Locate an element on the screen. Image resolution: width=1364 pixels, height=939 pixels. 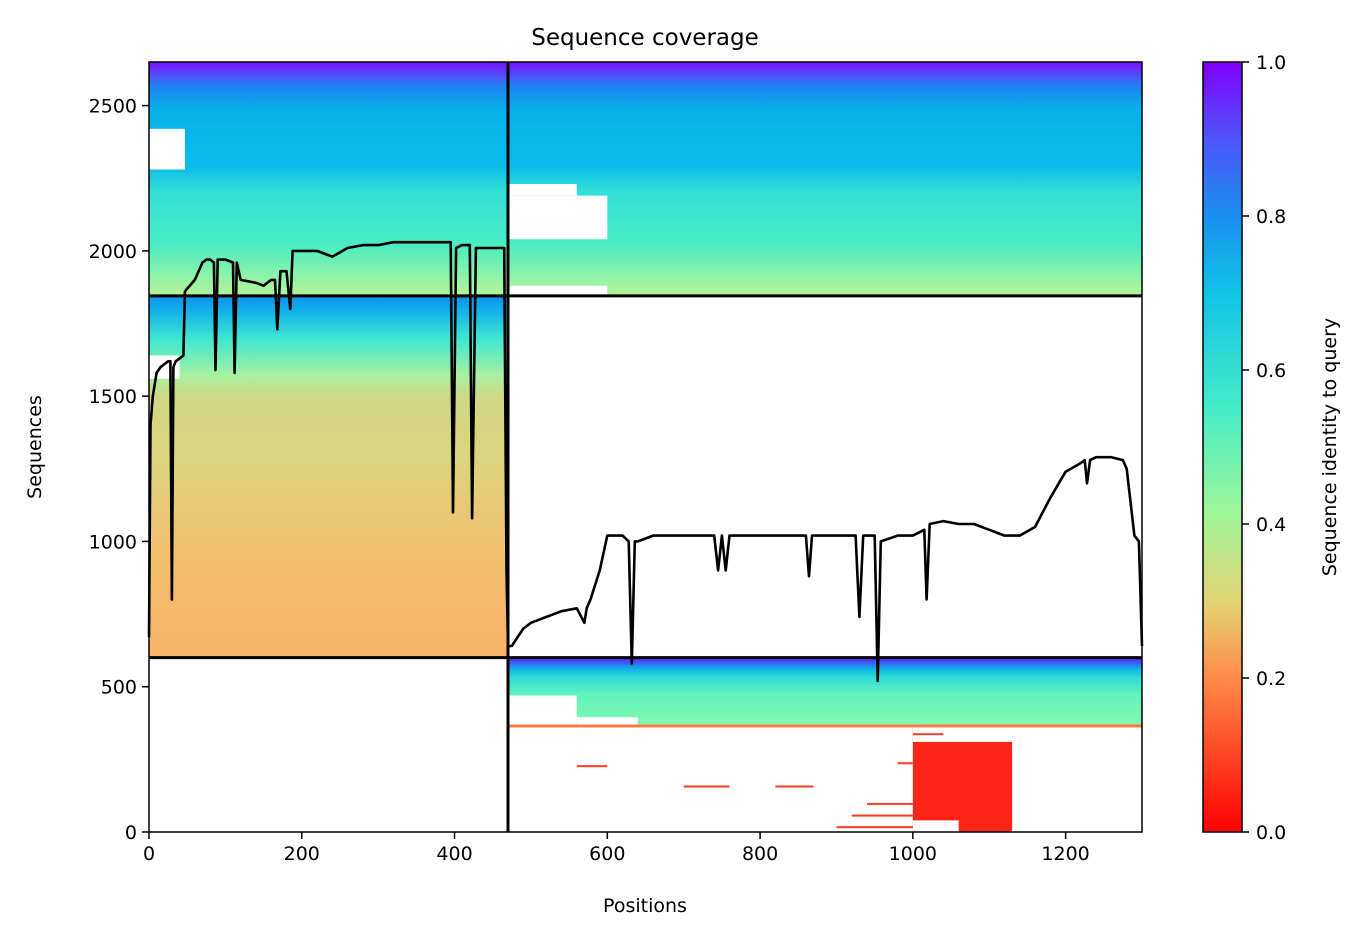
y-tick-label: 0 is located at coordinates (131, 833).